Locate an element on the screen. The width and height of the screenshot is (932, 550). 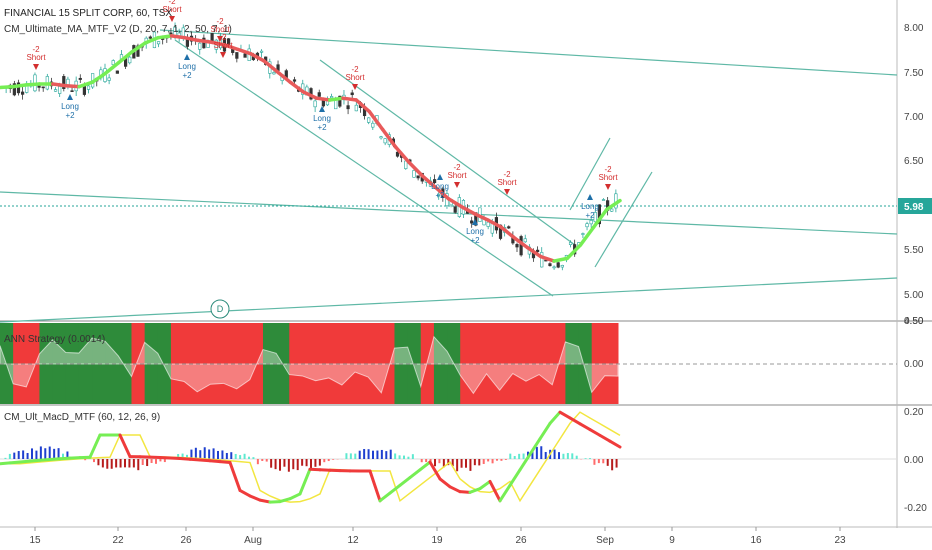
ann-tick-label: 0.50 is located at coordinates (914, 321).